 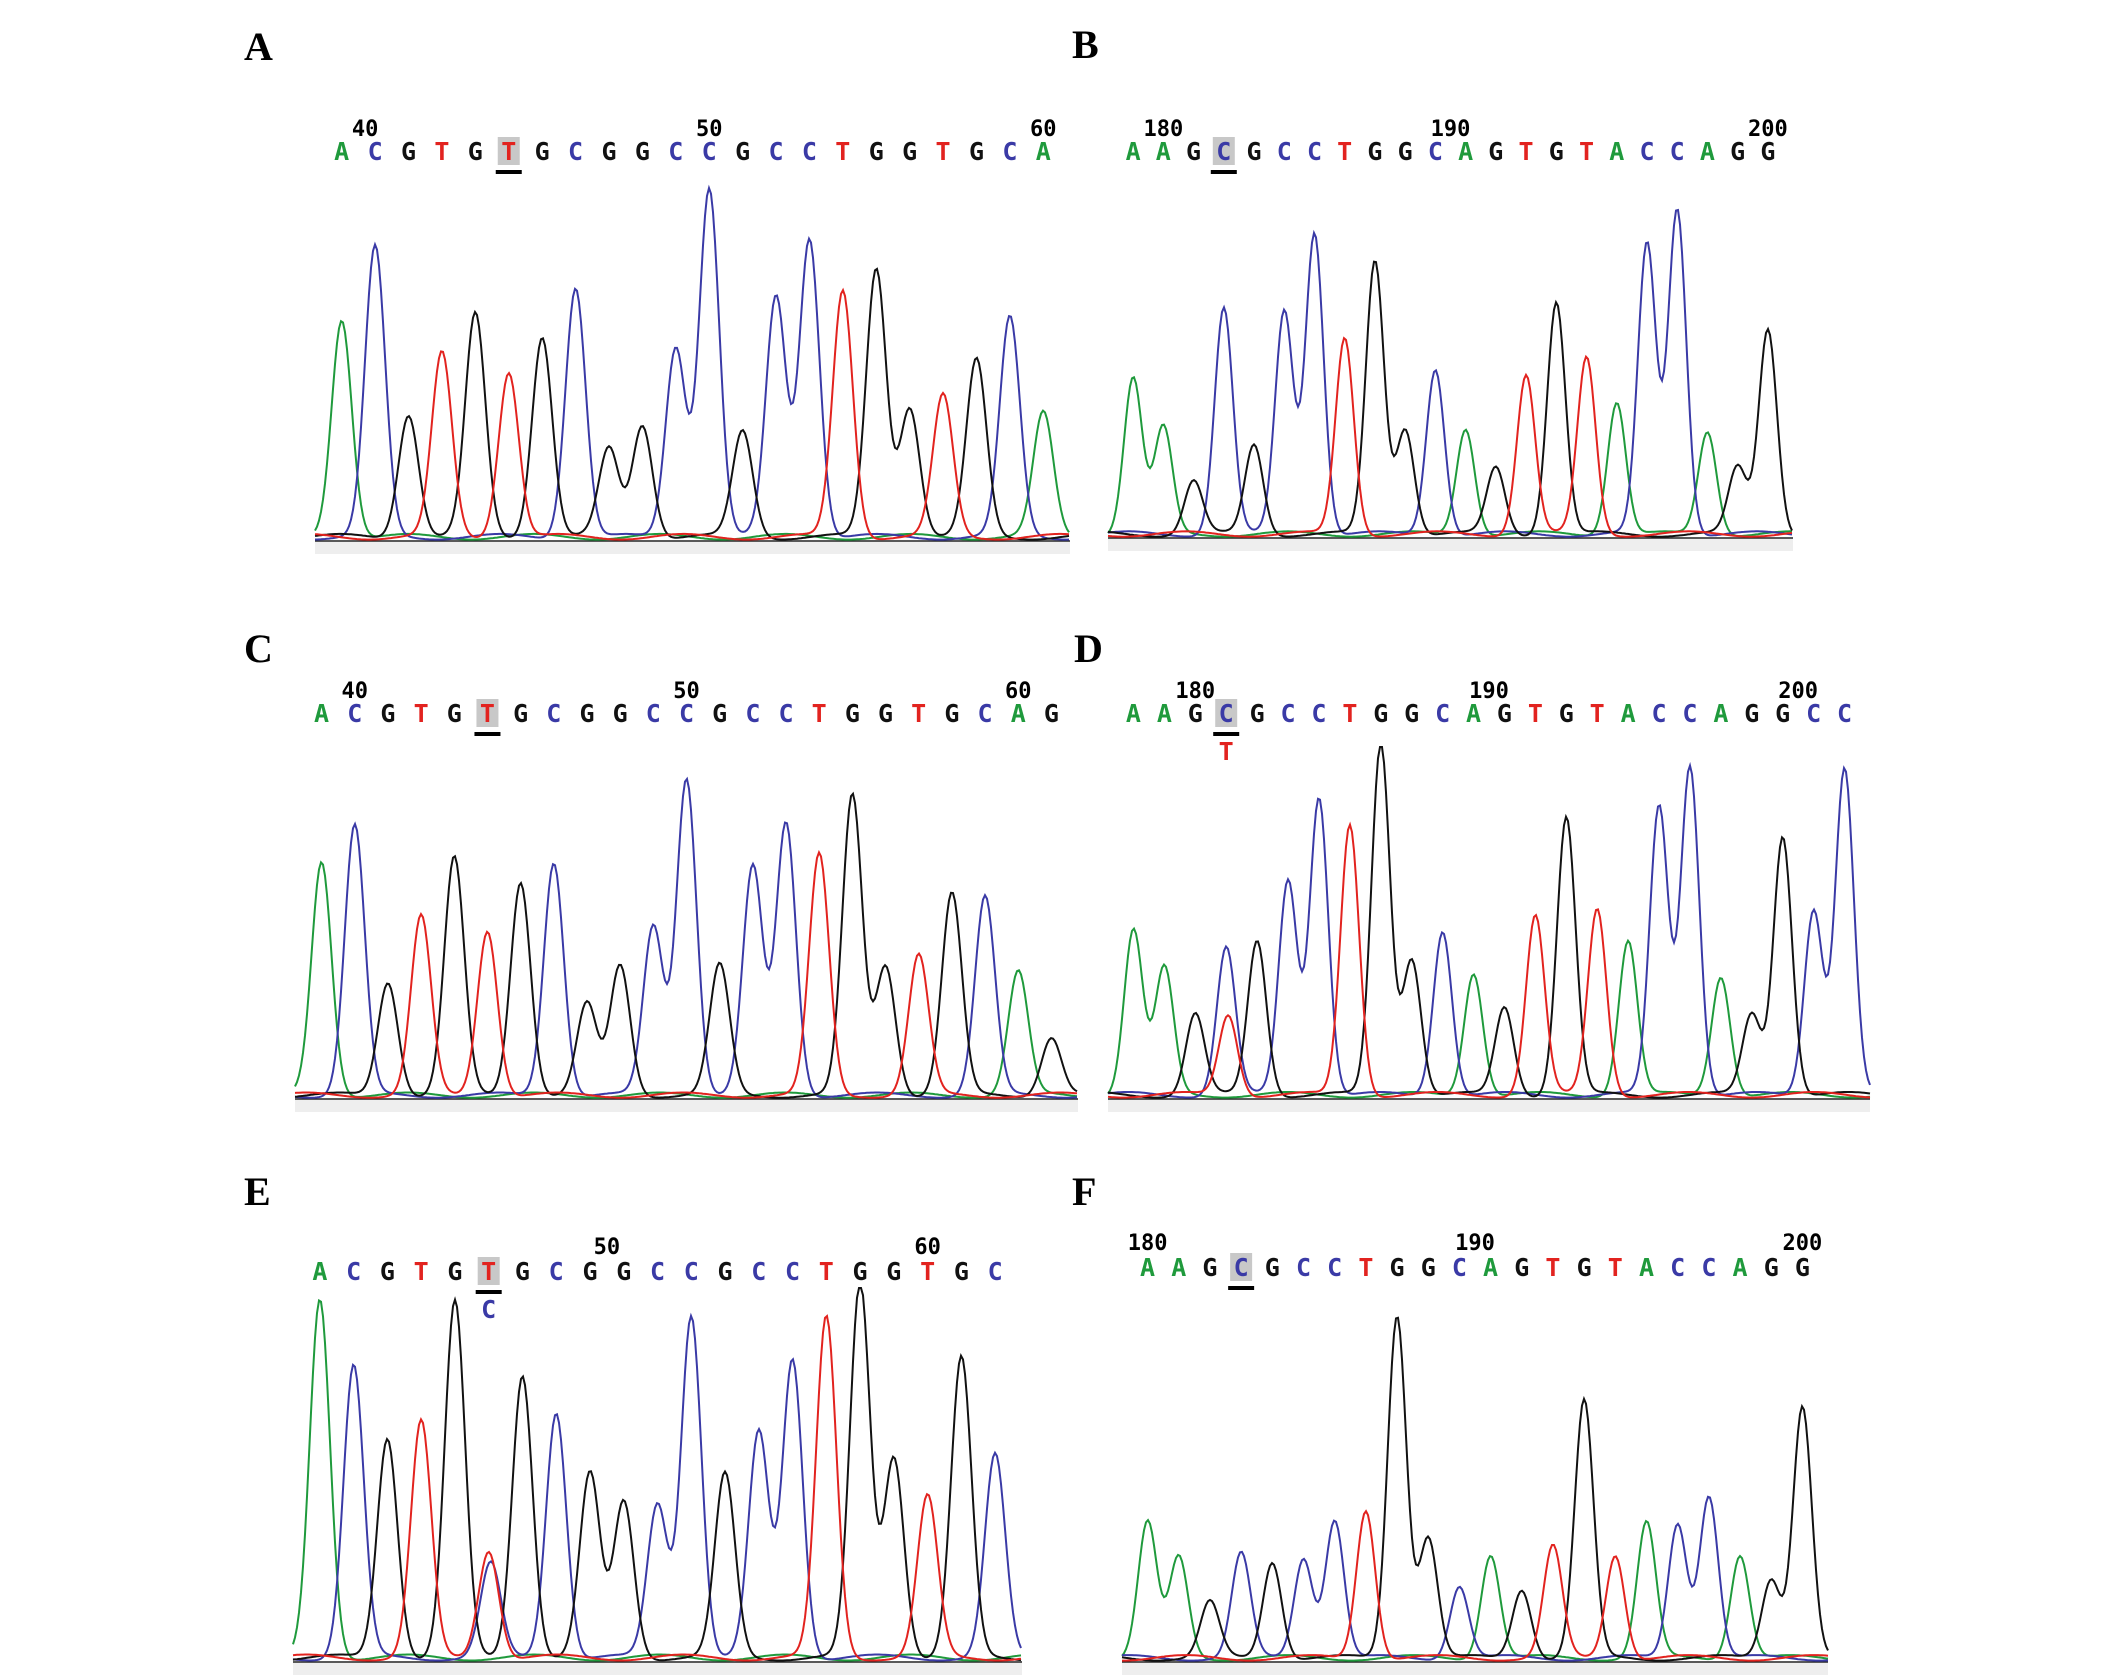 I want to click on panel-label-F: F, so click(x=1084, y=1191).